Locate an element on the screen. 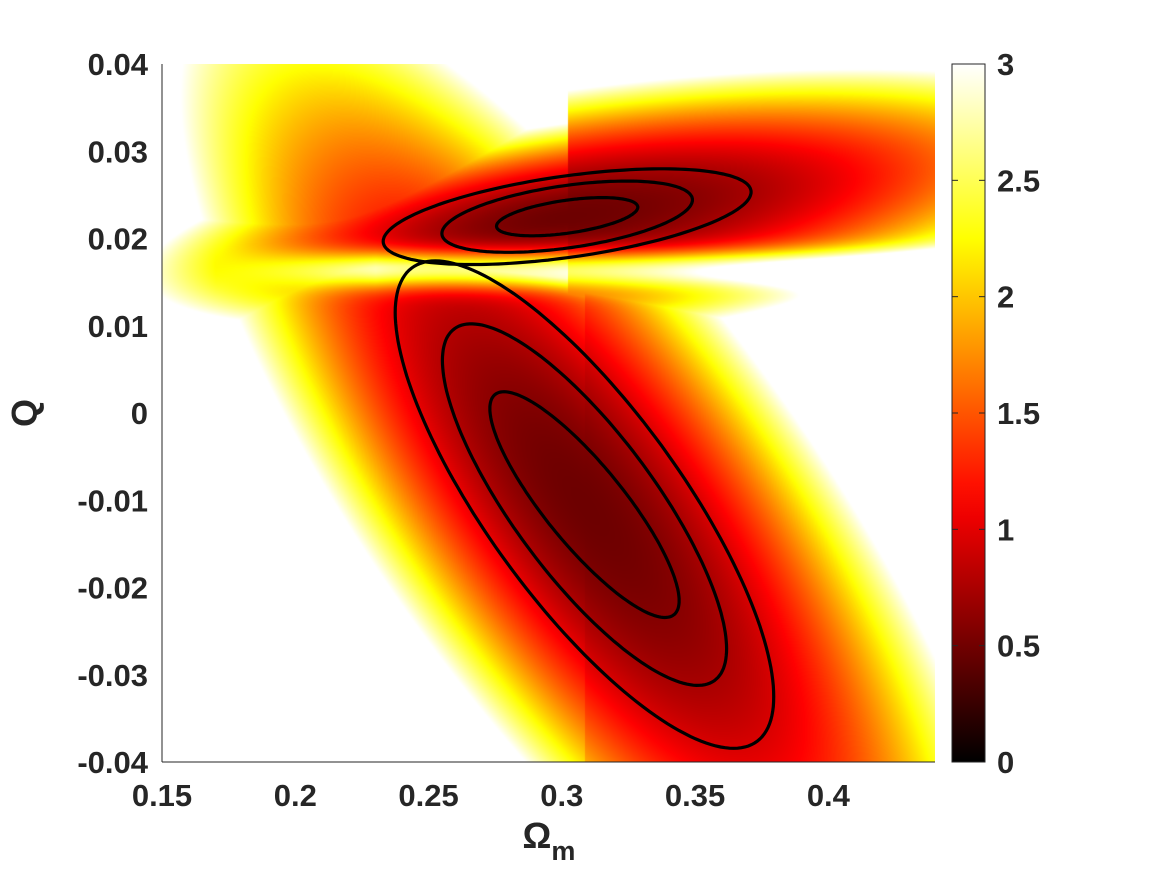  colorbar-tick-label: 3 is located at coordinates (1005, 64).